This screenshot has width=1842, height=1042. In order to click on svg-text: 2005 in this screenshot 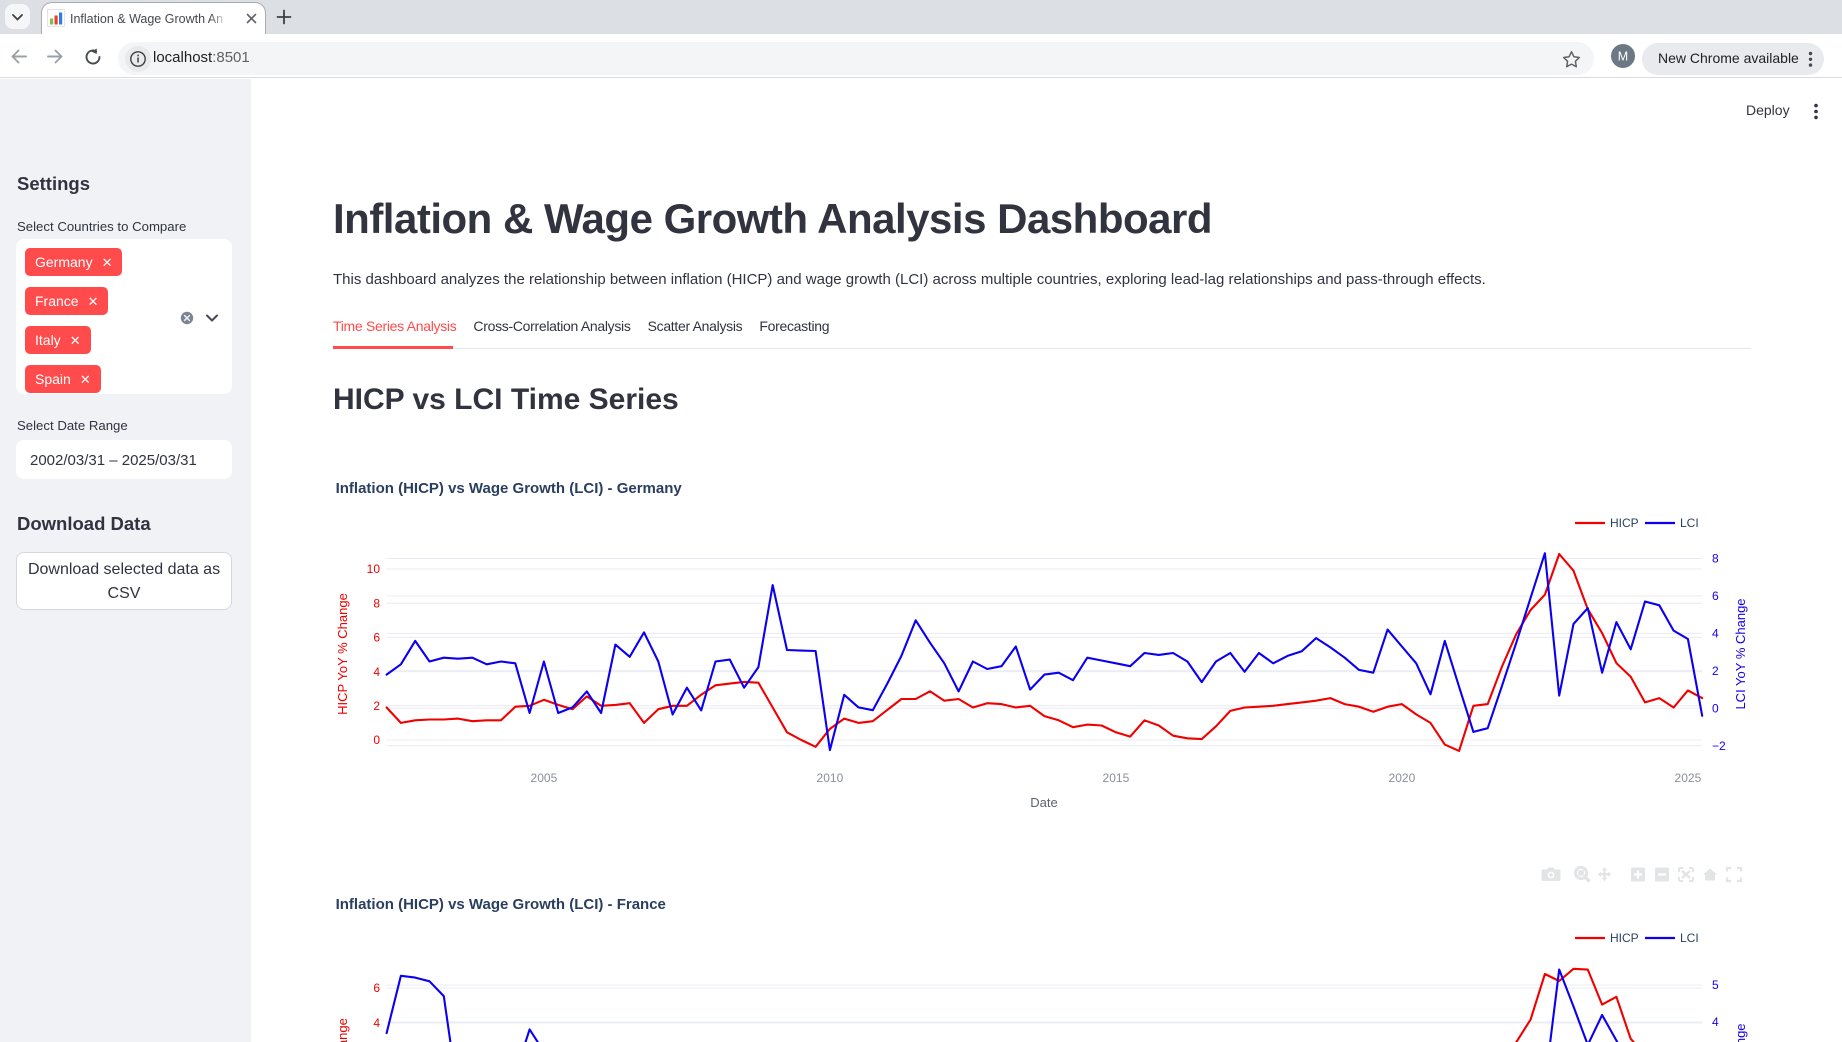, I will do `click(544, 778)`.